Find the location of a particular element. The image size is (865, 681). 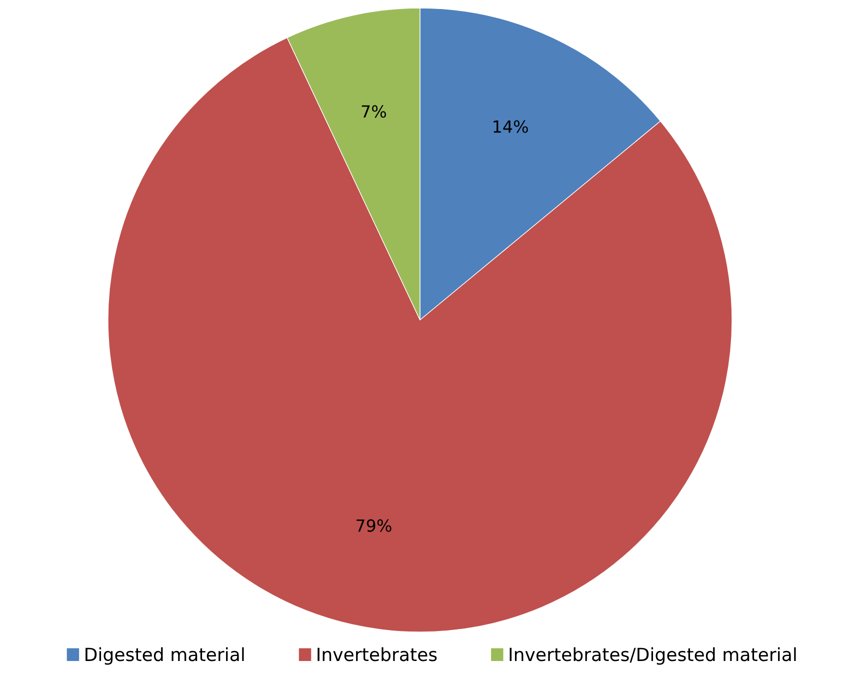

data-label: 79% is located at coordinates (374, 525).